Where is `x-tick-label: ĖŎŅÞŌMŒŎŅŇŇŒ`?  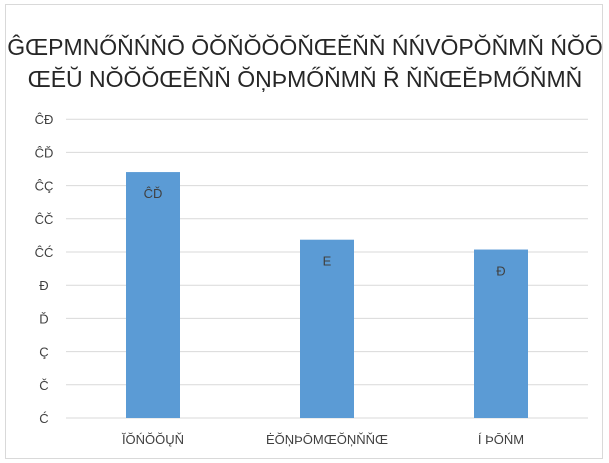
x-tick-label: ĖŎŅÞŌMŒŎŅŇŇŒ is located at coordinates (327, 439).